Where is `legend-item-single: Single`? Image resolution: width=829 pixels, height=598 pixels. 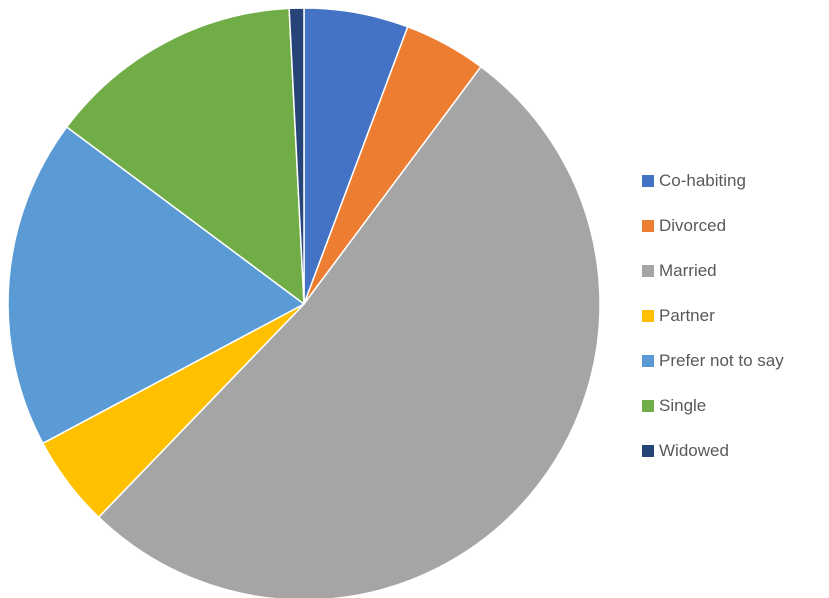 legend-item-single: Single is located at coordinates (713, 405).